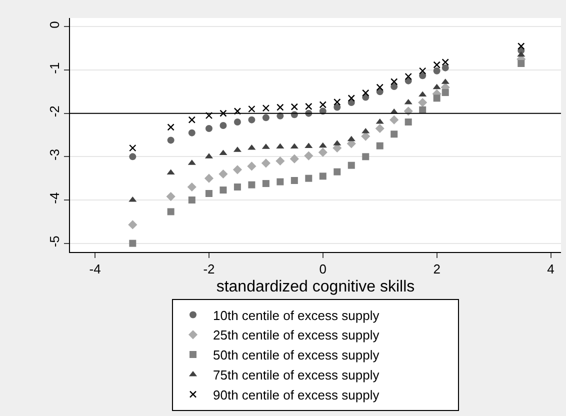 The height and width of the screenshot is (416, 566). Describe the element at coordinates (54, 24) in the screenshot. I see `y-tick-label: 0` at that location.